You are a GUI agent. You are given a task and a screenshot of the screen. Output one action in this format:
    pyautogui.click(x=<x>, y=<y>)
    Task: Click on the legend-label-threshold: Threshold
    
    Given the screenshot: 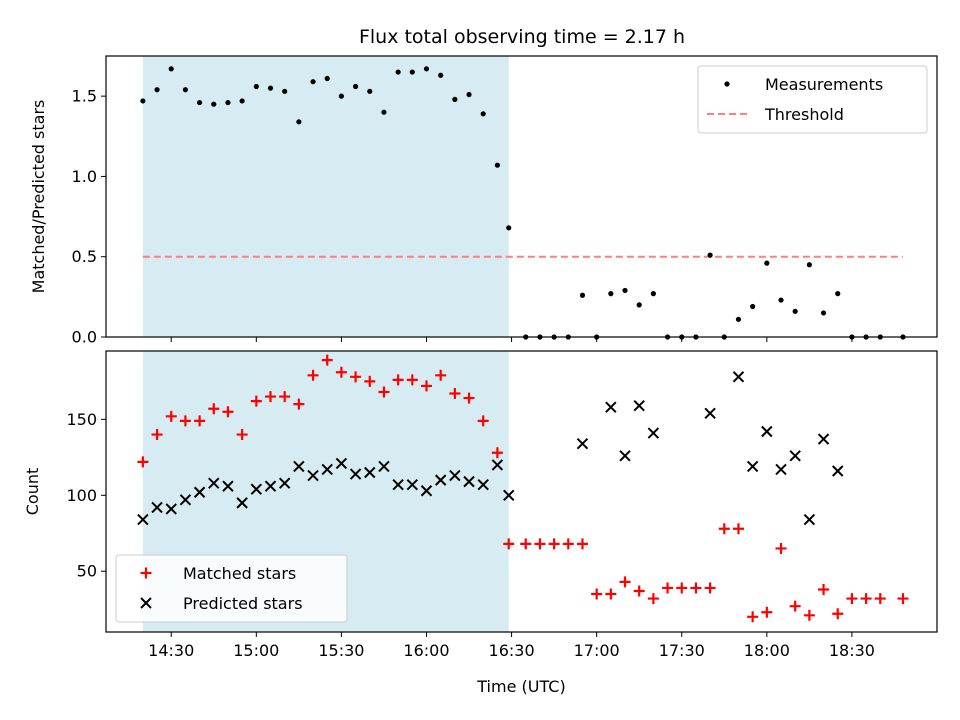 What is the action you would take?
    pyautogui.click(x=804, y=114)
    